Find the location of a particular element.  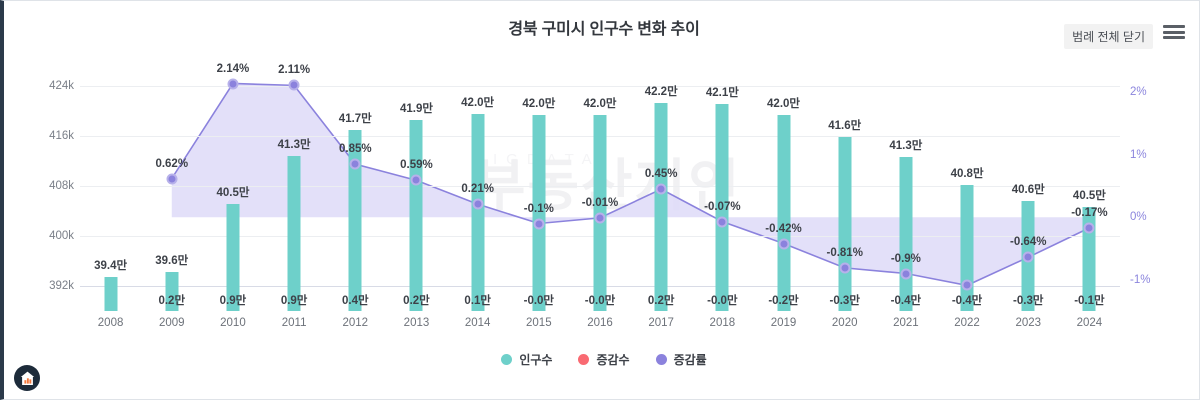

population-value-label: 41.6만 is located at coordinates (845, 126).